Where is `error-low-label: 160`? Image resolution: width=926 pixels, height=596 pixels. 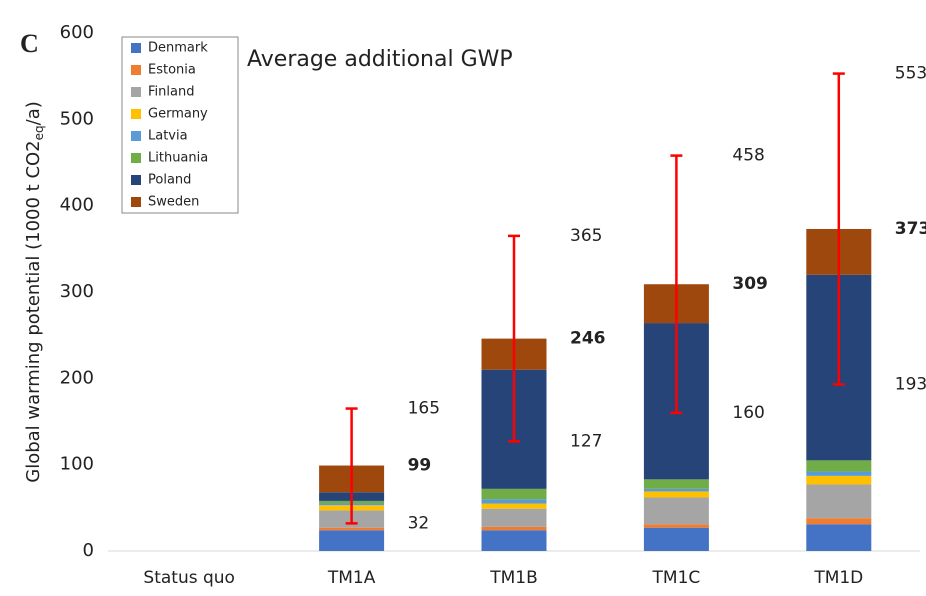 error-low-label: 160 is located at coordinates (748, 413).